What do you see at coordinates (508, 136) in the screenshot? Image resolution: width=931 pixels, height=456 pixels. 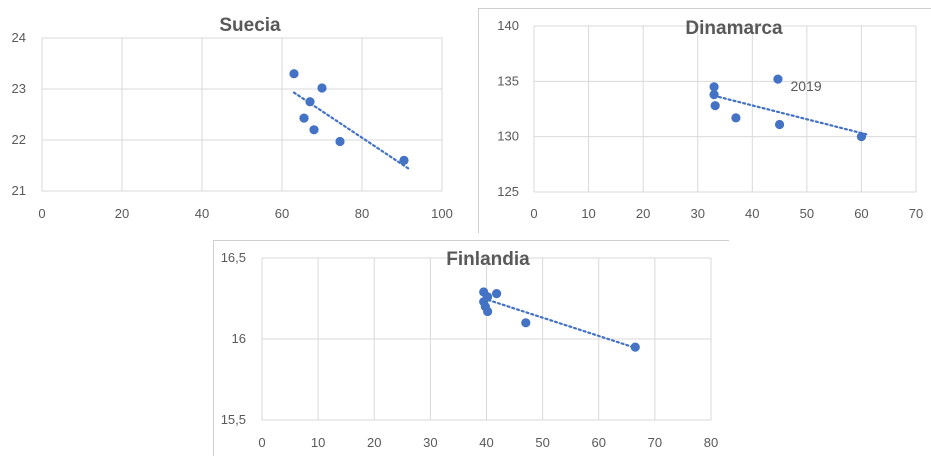 I see `y-tick-label: 130` at bounding box center [508, 136].